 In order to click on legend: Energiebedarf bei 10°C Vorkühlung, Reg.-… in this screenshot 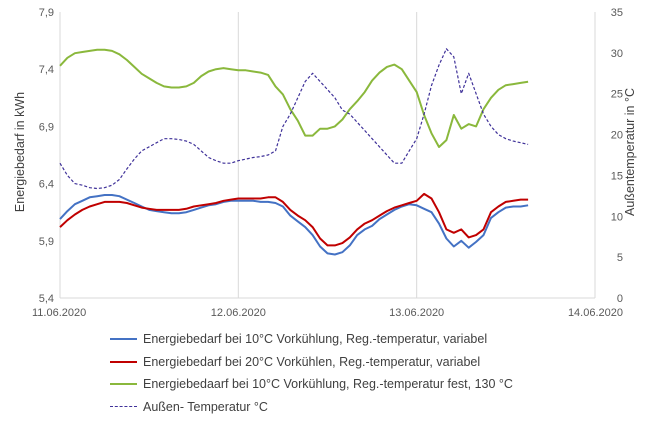, I will do `click(311, 373)`.